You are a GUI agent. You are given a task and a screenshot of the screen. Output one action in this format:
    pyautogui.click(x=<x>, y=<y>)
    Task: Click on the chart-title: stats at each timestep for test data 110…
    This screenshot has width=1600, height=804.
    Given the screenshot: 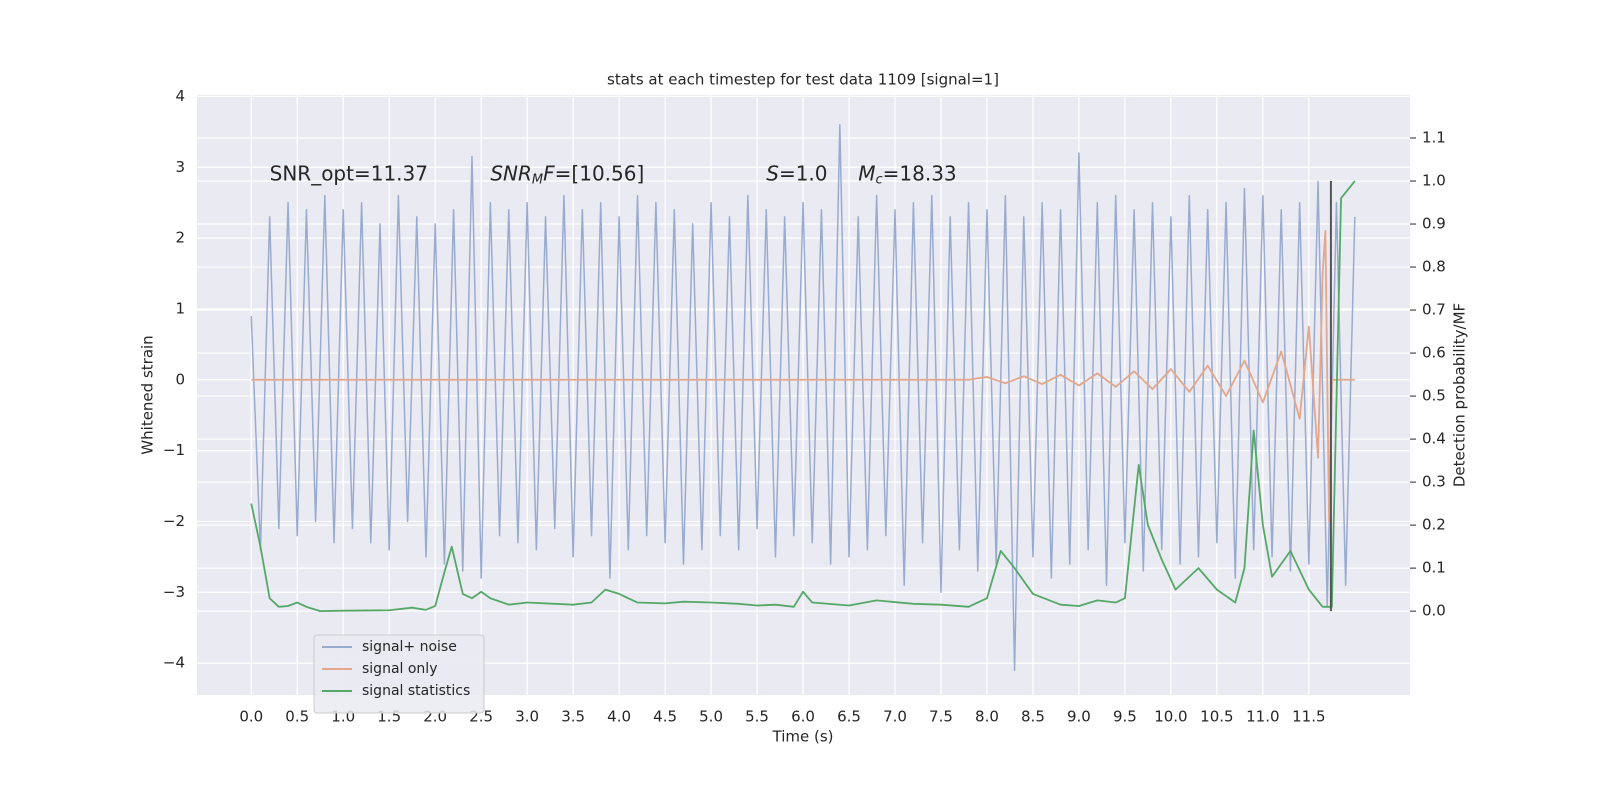 What is the action you would take?
    pyautogui.click(x=803, y=80)
    